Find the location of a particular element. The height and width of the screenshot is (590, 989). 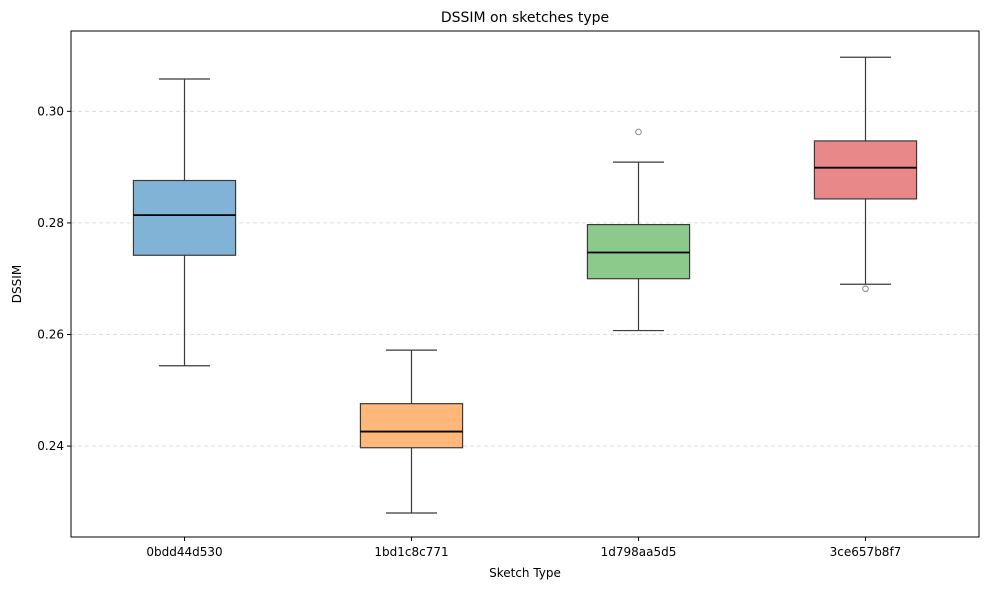

x-tick-label: 0bdd44d530 is located at coordinates (184, 552).